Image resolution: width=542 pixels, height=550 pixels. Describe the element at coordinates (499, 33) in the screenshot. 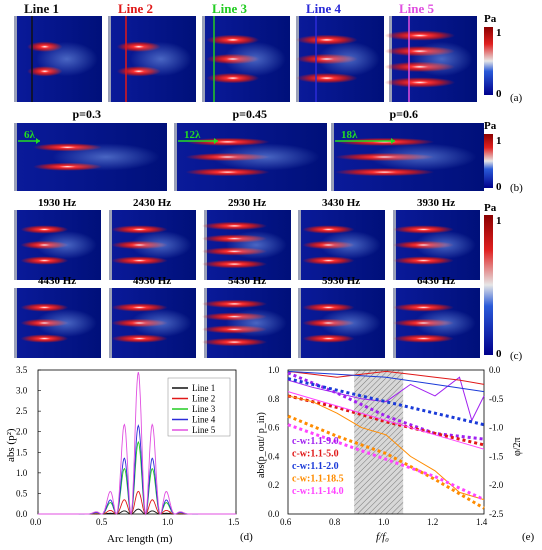

I see `colorbar-a-max: 1` at that location.